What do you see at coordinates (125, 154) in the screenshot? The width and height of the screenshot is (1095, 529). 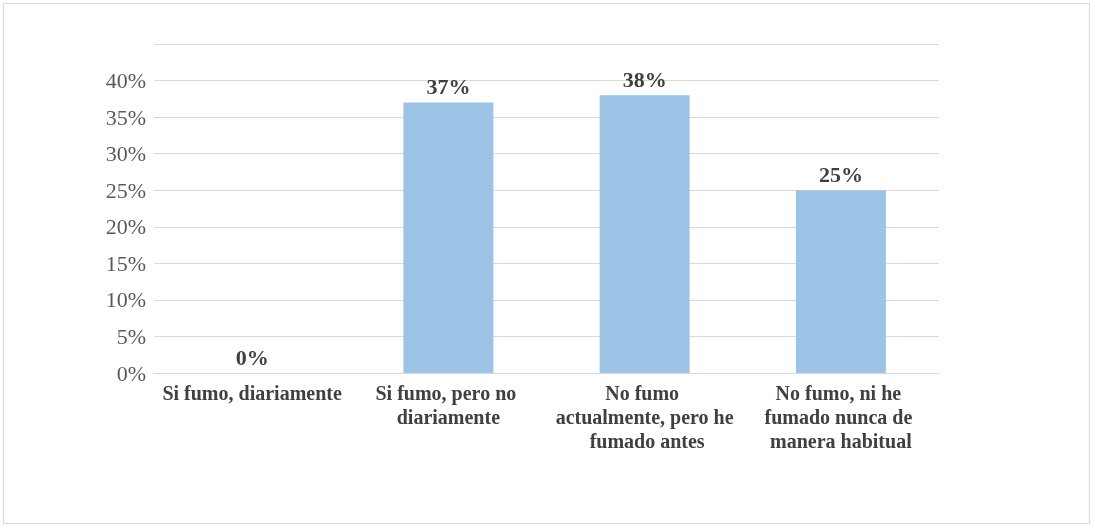 I see `y-tick-label: 30%` at bounding box center [125, 154].